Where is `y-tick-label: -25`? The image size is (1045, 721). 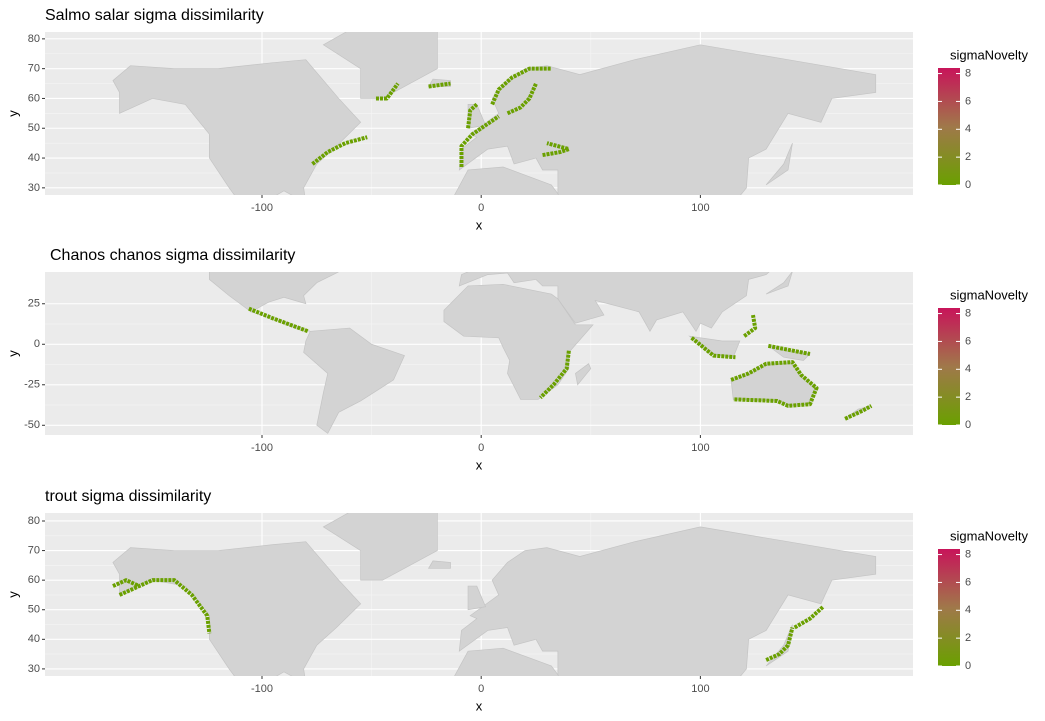
y-tick-label: -25 is located at coordinates (32, 385).